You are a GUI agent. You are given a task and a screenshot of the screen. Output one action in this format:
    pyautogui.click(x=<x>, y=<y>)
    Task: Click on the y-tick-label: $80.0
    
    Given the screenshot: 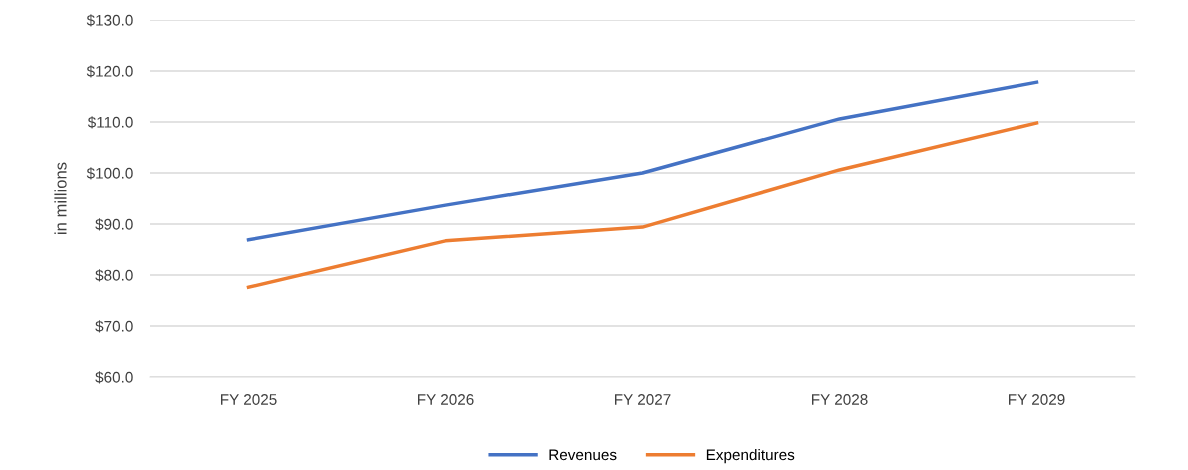 What is the action you would take?
    pyautogui.click(x=114, y=275)
    